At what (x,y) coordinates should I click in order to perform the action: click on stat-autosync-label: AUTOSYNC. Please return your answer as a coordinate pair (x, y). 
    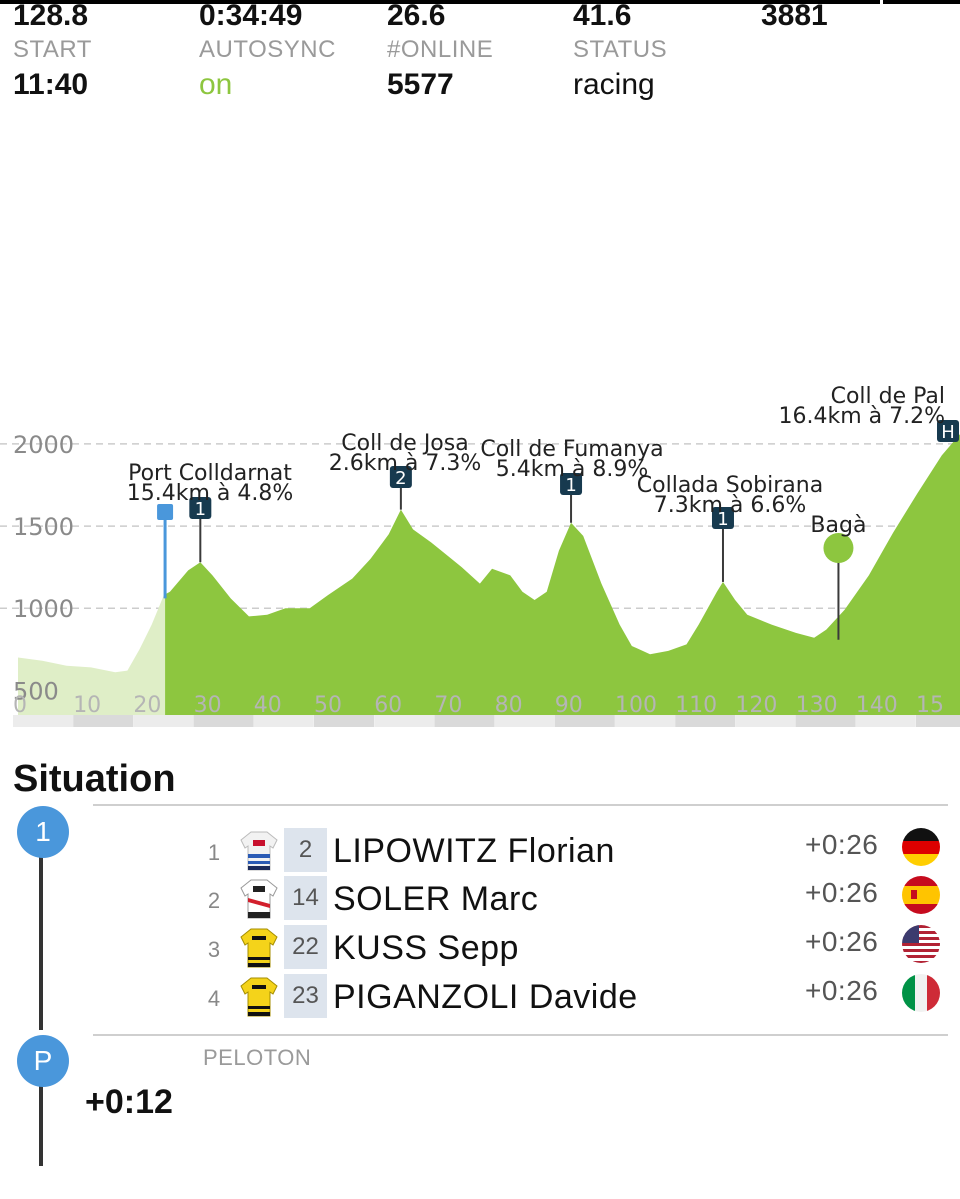
    Looking at the image, I should click on (267, 49).